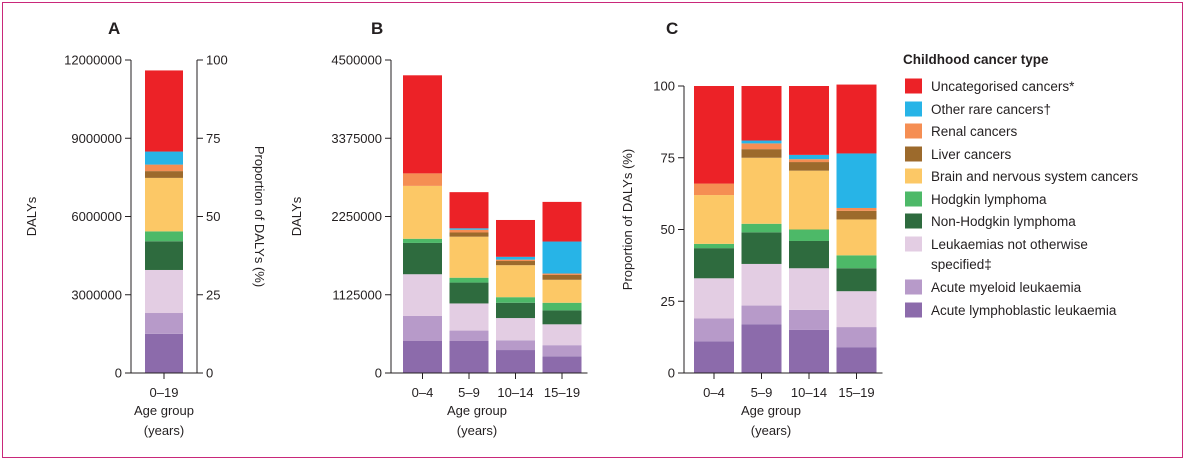 The width and height of the screenshot is (1187, 462). What do you see at coordinates (96, 294) in the screenshot?
I see `y-tick-label: 3000000` at bounding box center [96, 294].